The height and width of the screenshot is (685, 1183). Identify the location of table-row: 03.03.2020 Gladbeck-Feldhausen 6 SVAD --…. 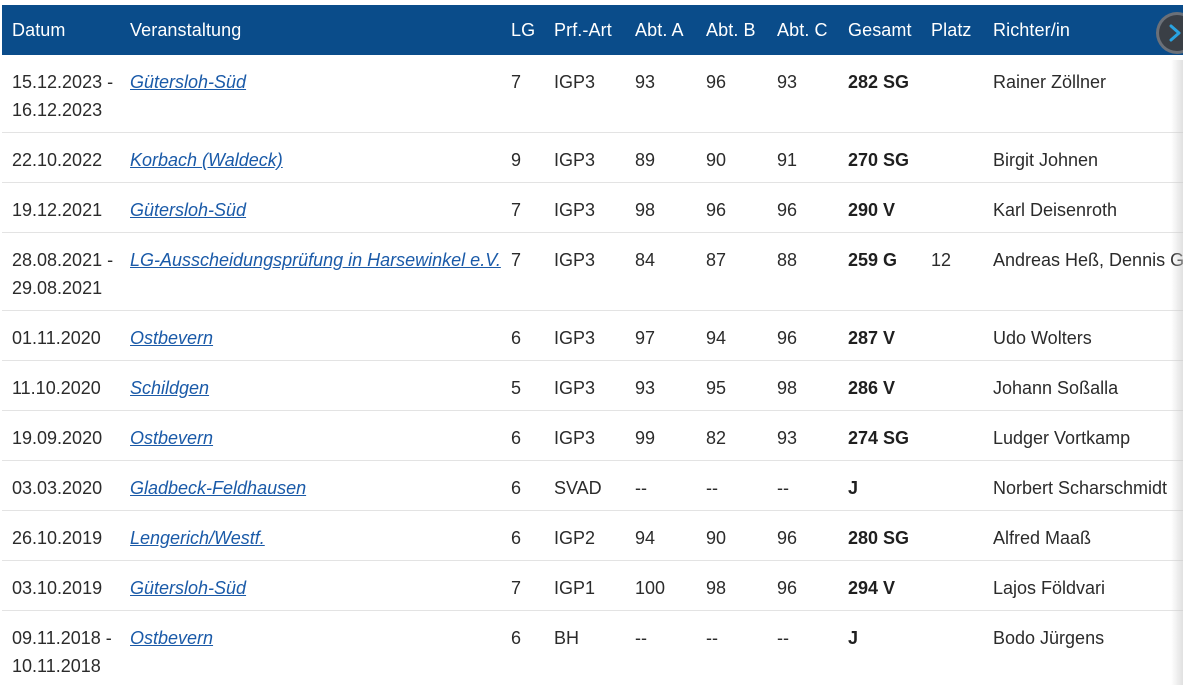
(592, 485).